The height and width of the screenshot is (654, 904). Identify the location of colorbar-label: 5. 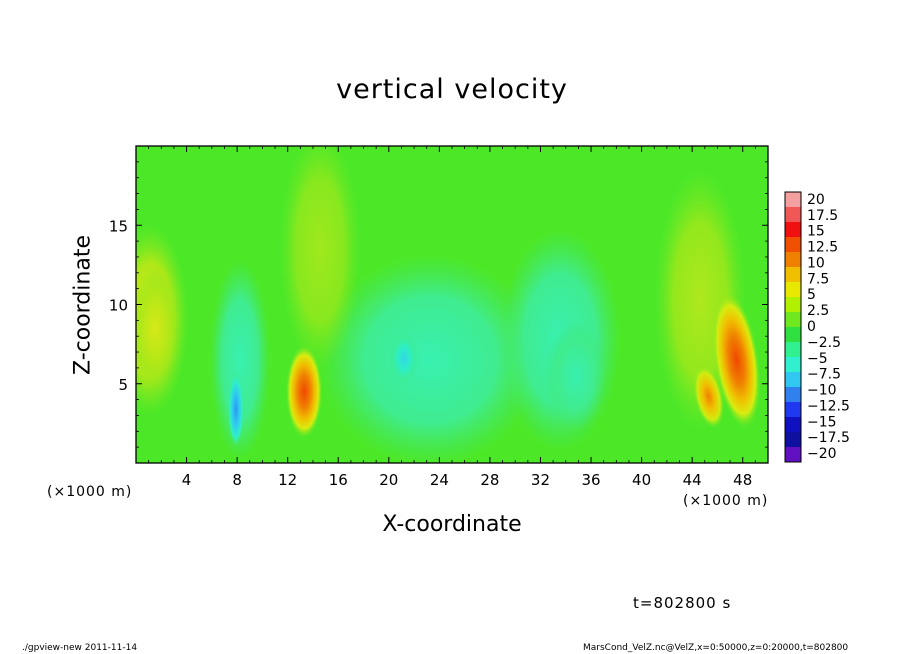
(811, 295).